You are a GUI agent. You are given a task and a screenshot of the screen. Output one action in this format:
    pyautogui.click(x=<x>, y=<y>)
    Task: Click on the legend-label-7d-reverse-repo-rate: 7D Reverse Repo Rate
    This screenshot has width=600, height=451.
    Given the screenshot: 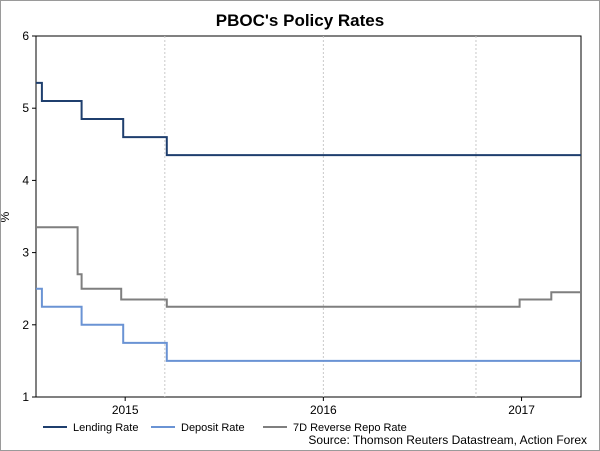 What is the action you would take?
    pyautogui.click(x=350, y=428)
    